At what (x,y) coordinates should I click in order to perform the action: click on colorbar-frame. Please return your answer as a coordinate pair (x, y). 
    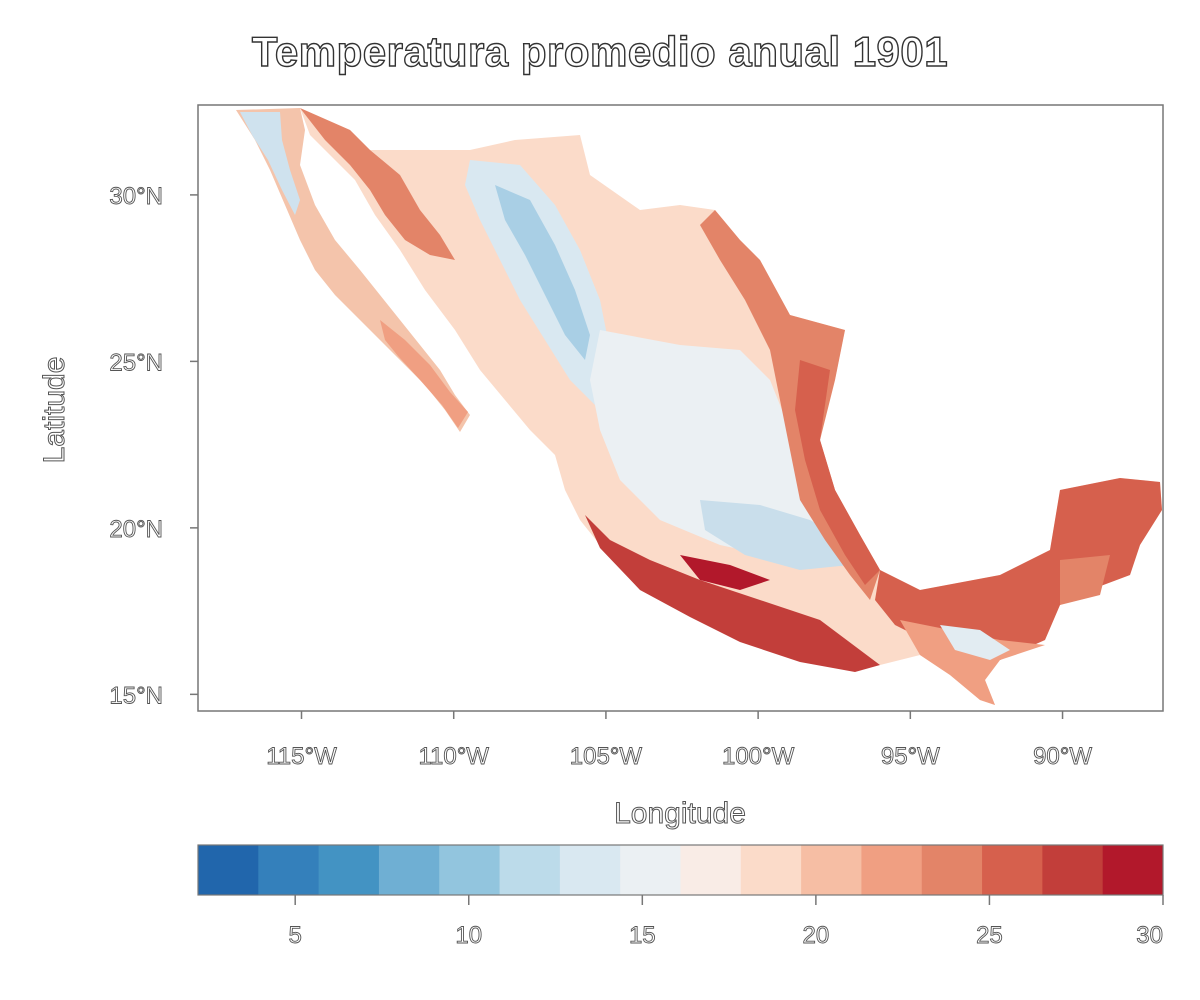
    Looking at the image, I should click on (680, 870).